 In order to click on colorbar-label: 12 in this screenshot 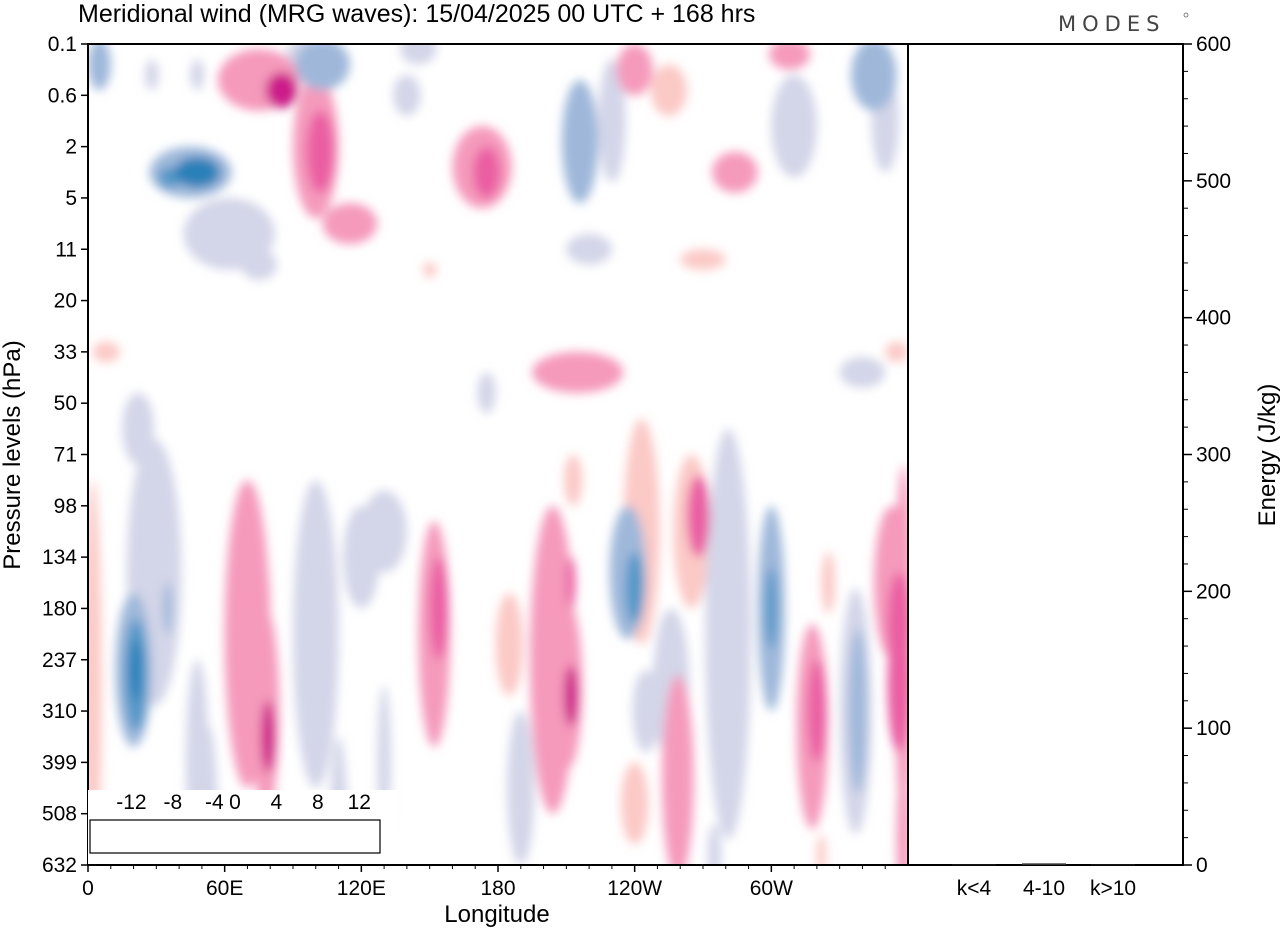, I will do `click(359, 802)`.